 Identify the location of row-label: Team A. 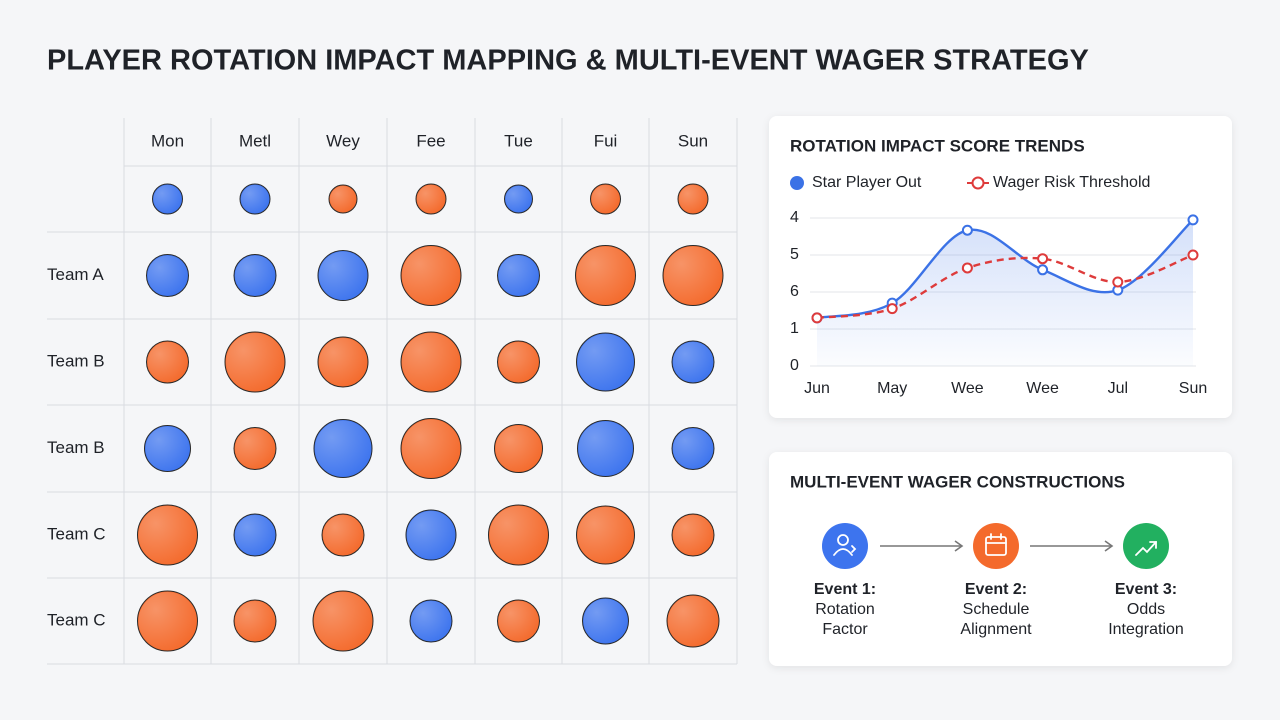
(75, 274).